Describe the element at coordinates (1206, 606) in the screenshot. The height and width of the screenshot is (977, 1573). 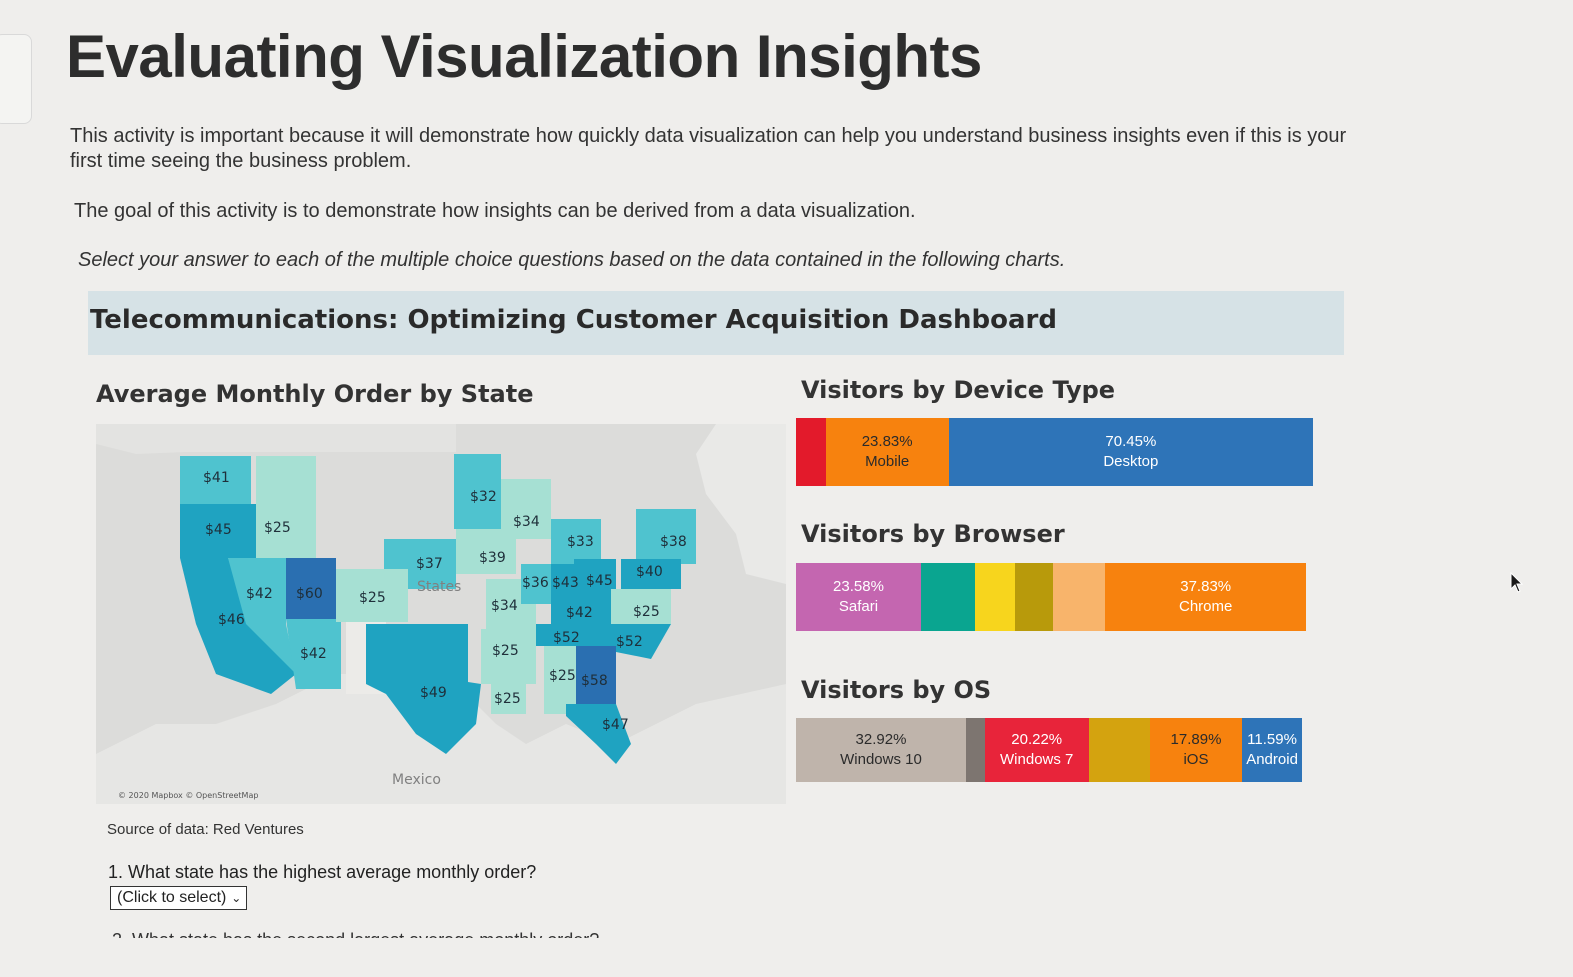
I see `bar-segment-name: Chrome` at that location.